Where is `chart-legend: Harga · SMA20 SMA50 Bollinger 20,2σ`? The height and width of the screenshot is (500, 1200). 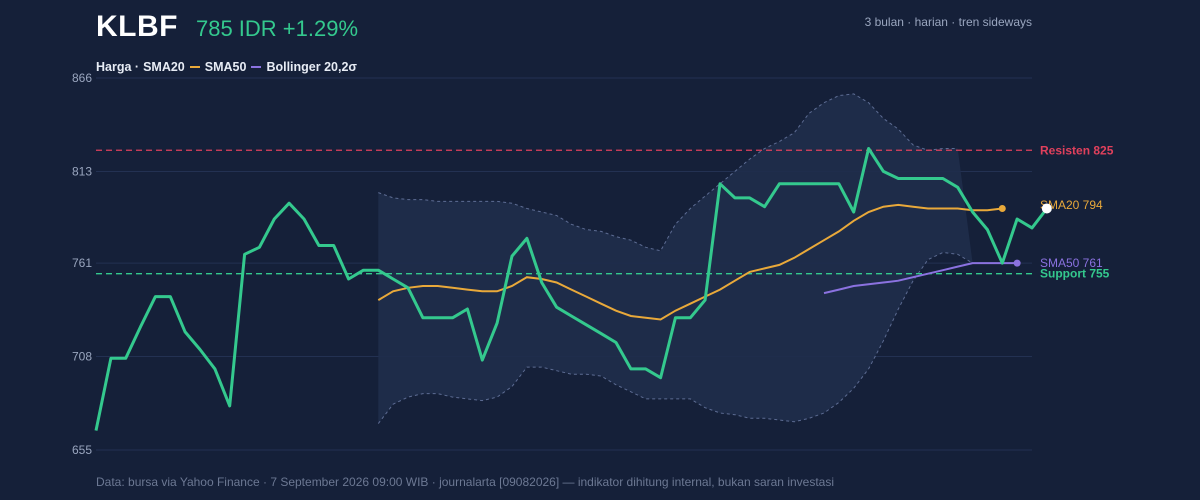 chart-legend: Harga · SMA20 SMA50 Bollinger 20,2σ is located at coordinates (226, 67).